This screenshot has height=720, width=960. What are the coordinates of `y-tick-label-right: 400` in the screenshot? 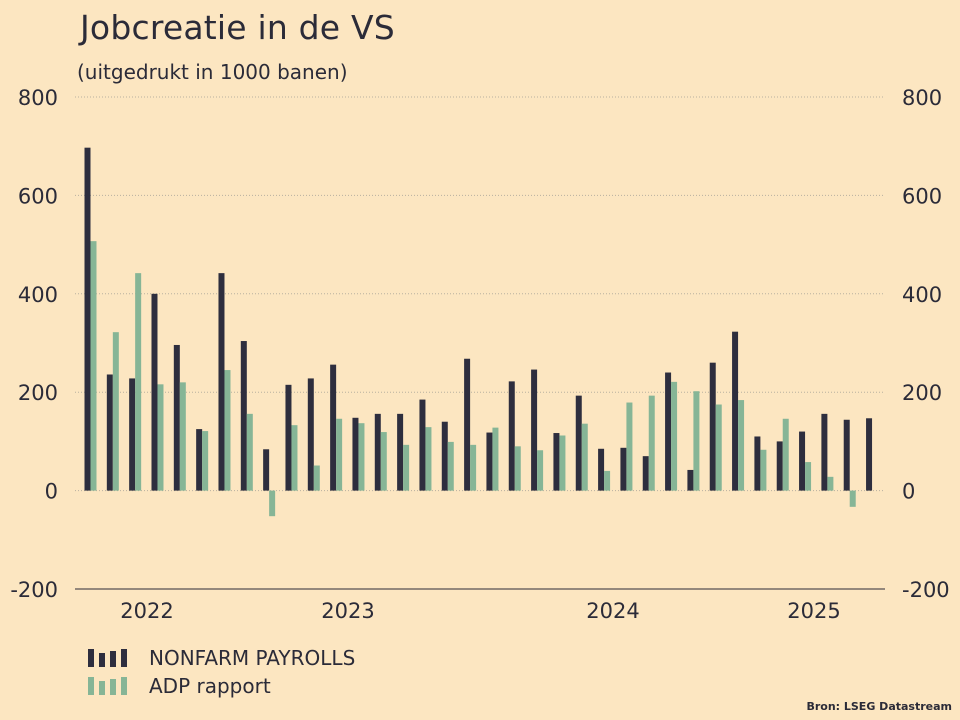 It's located at (922, 295).